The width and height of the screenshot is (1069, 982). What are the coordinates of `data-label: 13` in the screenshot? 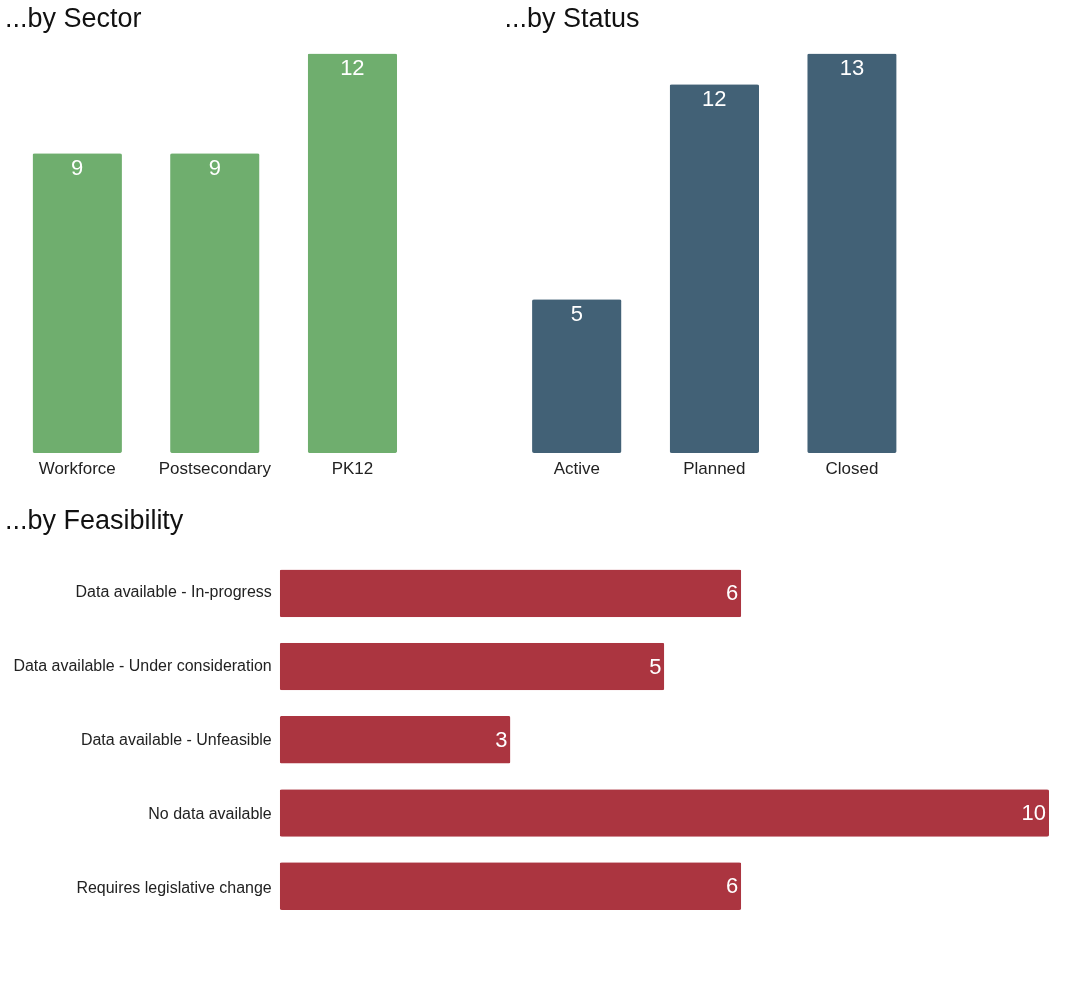 It's located at (852, 68).